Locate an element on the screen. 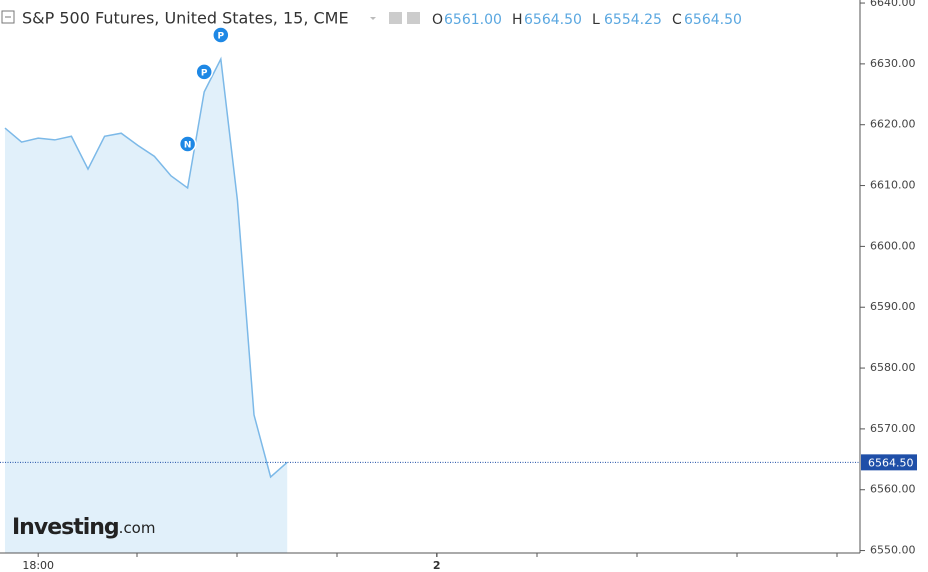 Image resolution: width=928 pixels, height=572 pixels. dropdown-icon is located at coordinates (373, 18).